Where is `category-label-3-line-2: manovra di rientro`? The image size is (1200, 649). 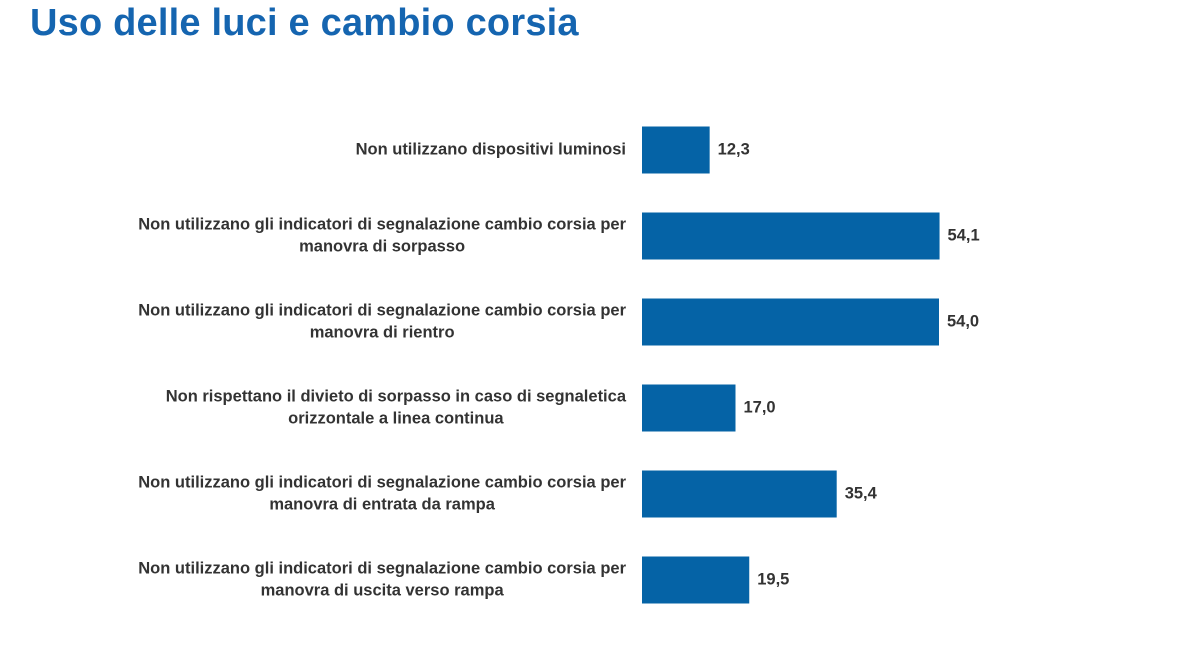
category-label-3-line-2: manovra di rientro is located at coordinates (382, 332).